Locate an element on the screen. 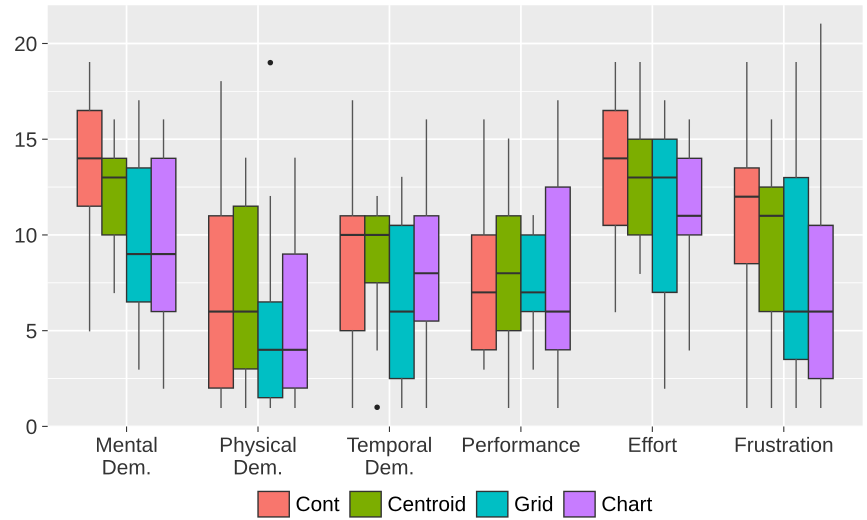 The width and height of the screenshot is (867, 520). y-tick-label: 10 is located at coordinates (26, 235).